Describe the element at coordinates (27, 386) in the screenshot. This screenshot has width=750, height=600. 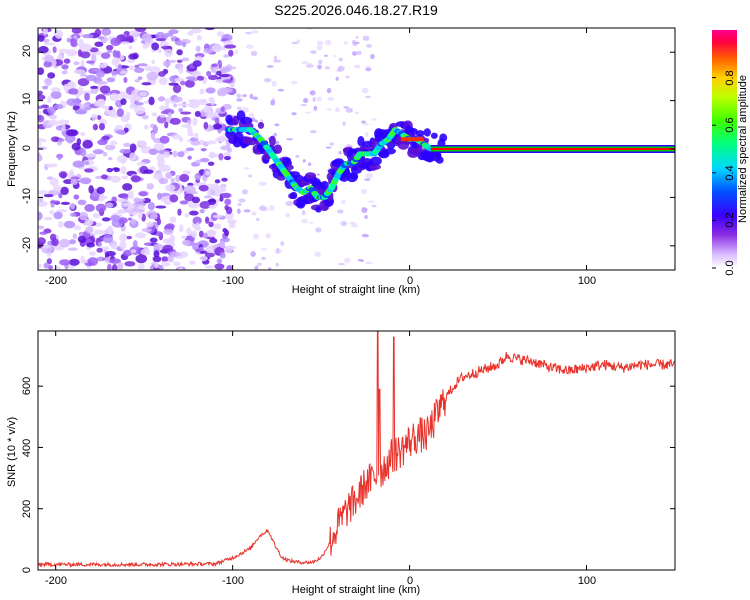
I see `y-tick-label: 600` at that location.